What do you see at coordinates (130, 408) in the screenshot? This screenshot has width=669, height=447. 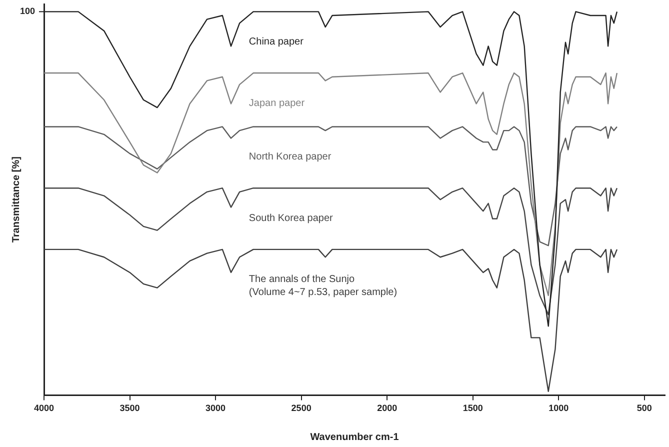 I see `x-tick-label: 3500` at bounding box center [130, 408].